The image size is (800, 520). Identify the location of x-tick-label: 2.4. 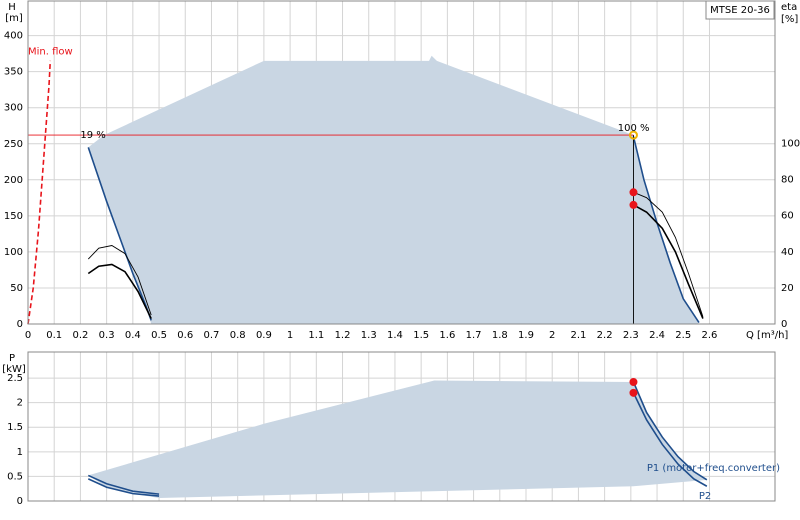
(657, 335).